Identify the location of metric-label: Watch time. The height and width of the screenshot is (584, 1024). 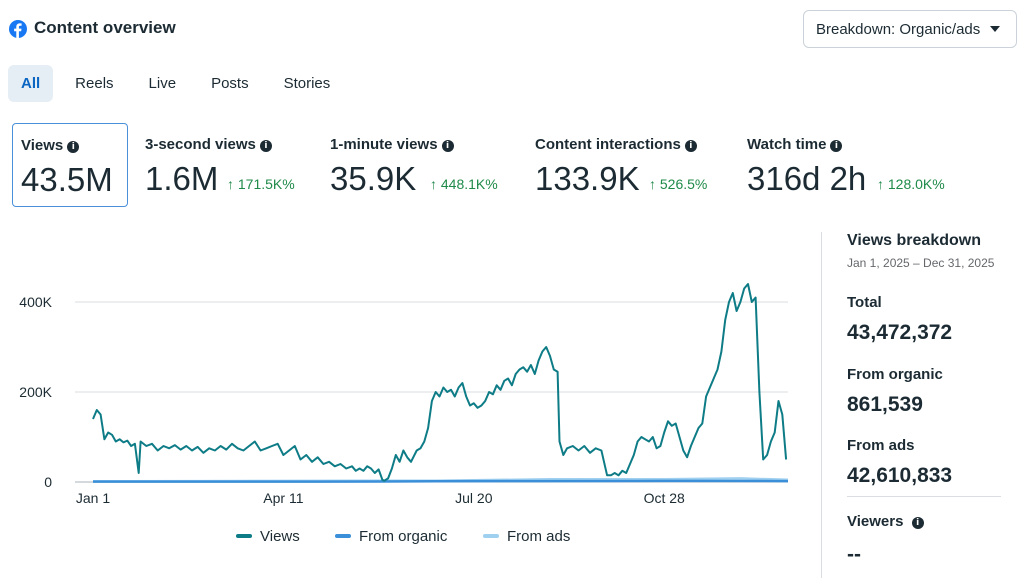
(787, 144).